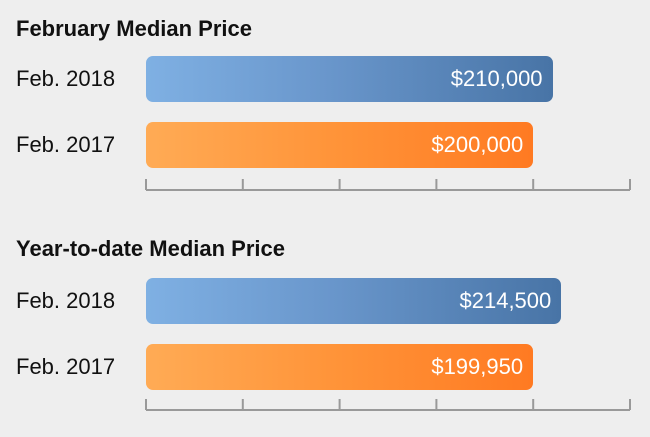 The width and height of the screenshot is (650, 437). What do you see at coordinates (340, 367) in the screenshot?
I see `bar-feb-2017: $199,950` at bounding box center [340, 367].